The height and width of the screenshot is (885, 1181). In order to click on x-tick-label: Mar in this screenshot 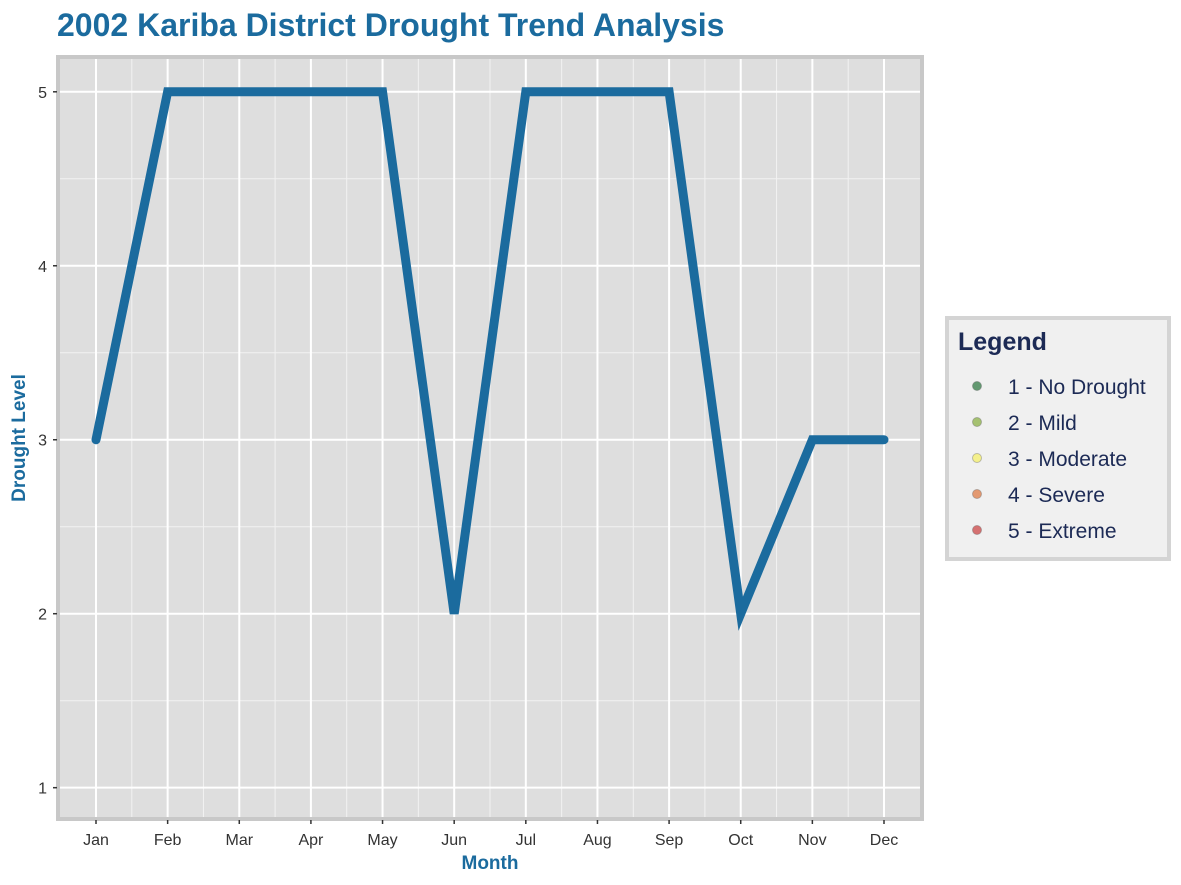, I will do `click(239, 840)`.